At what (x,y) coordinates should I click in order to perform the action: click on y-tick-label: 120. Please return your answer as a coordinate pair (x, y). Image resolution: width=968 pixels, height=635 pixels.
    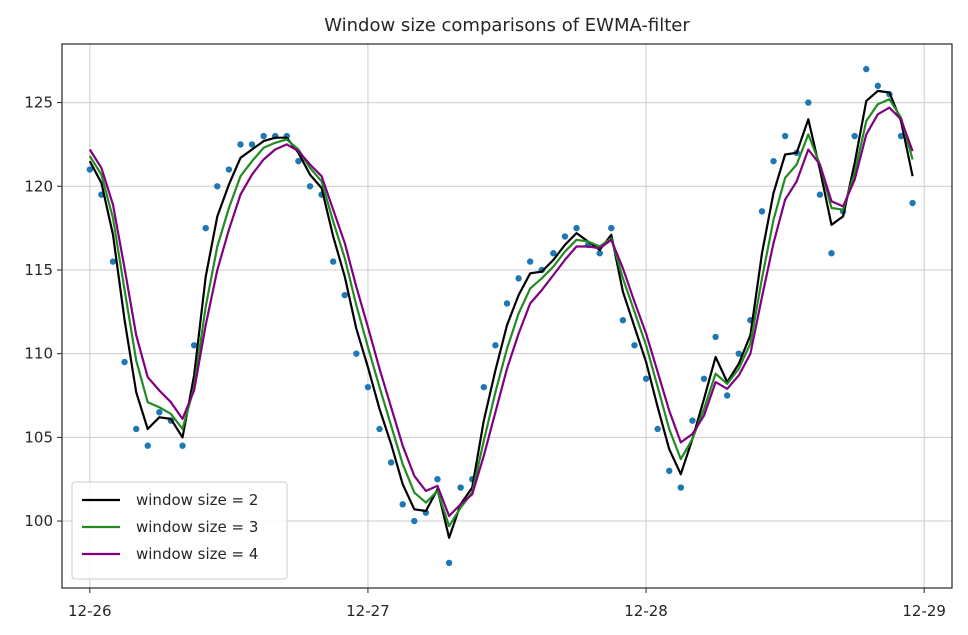
    Looking at the image, I should click on (38, 186).